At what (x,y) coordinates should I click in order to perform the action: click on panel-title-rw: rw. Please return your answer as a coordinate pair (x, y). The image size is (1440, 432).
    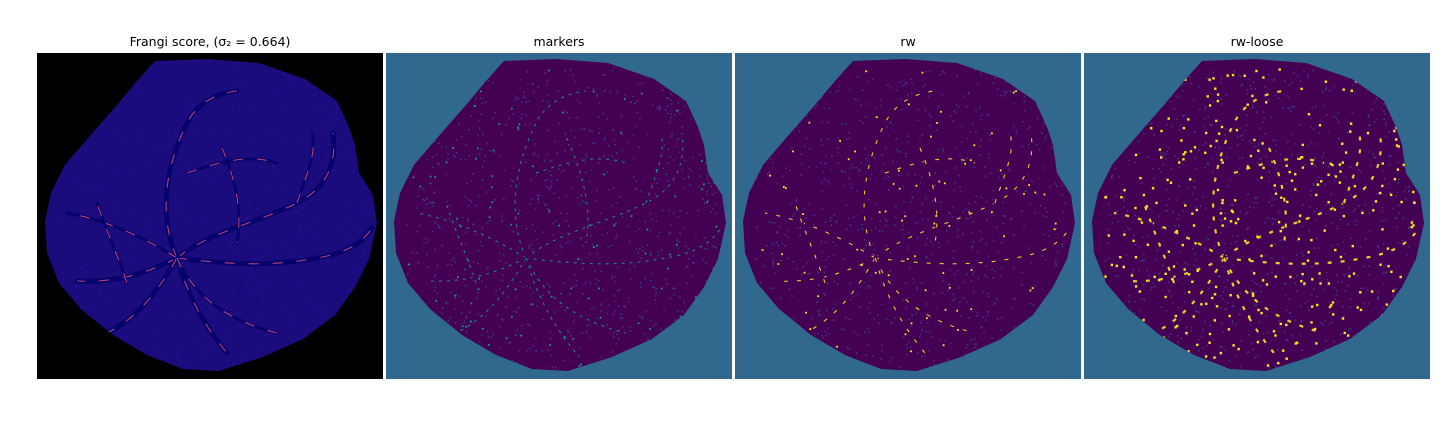
    Looking at the image, I should click on (908, 41).